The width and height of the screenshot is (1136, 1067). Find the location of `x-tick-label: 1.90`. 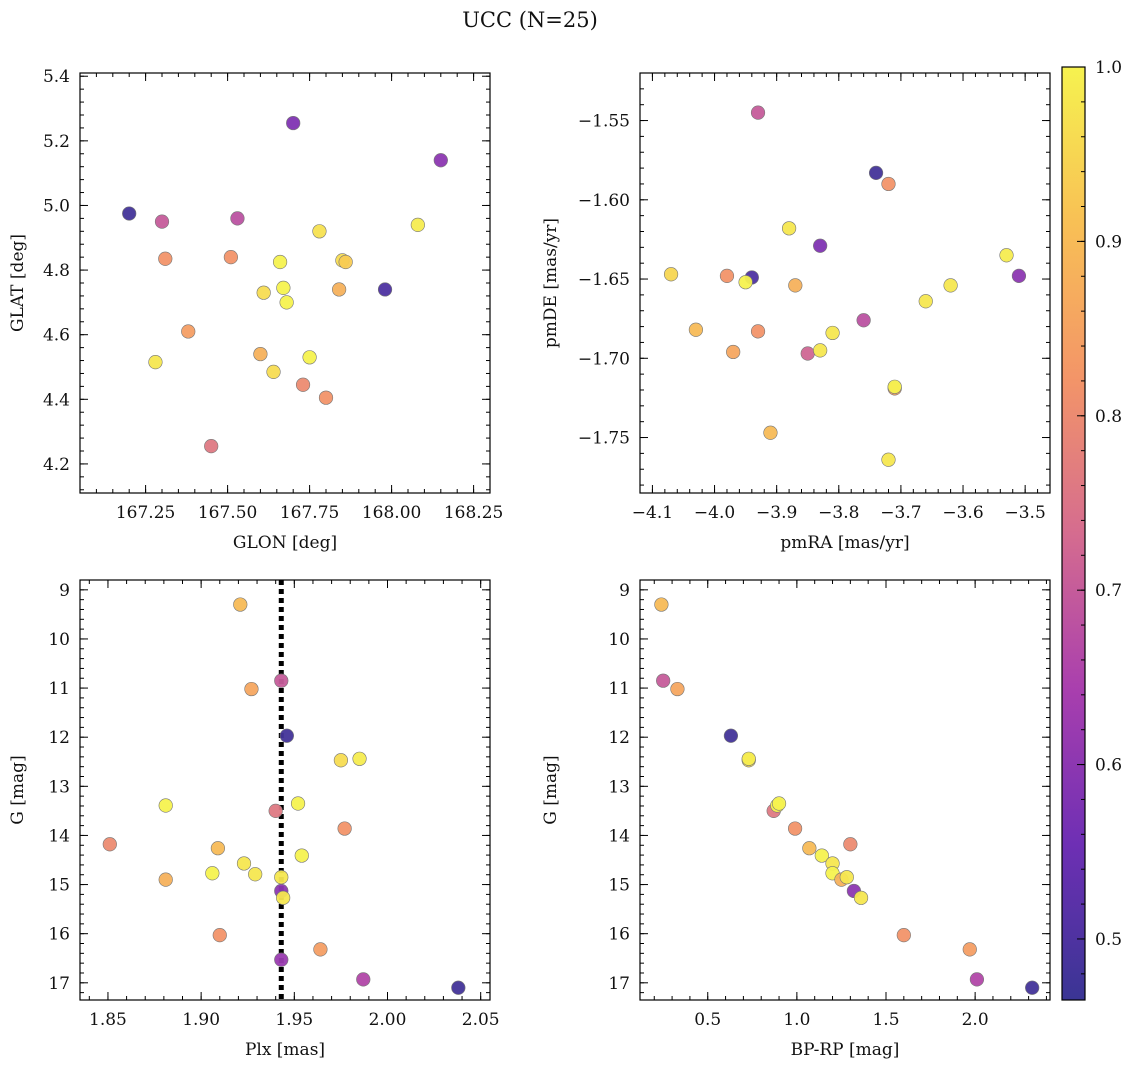

x-tick-label: 1.90 is located at coordinates (201, 1020).